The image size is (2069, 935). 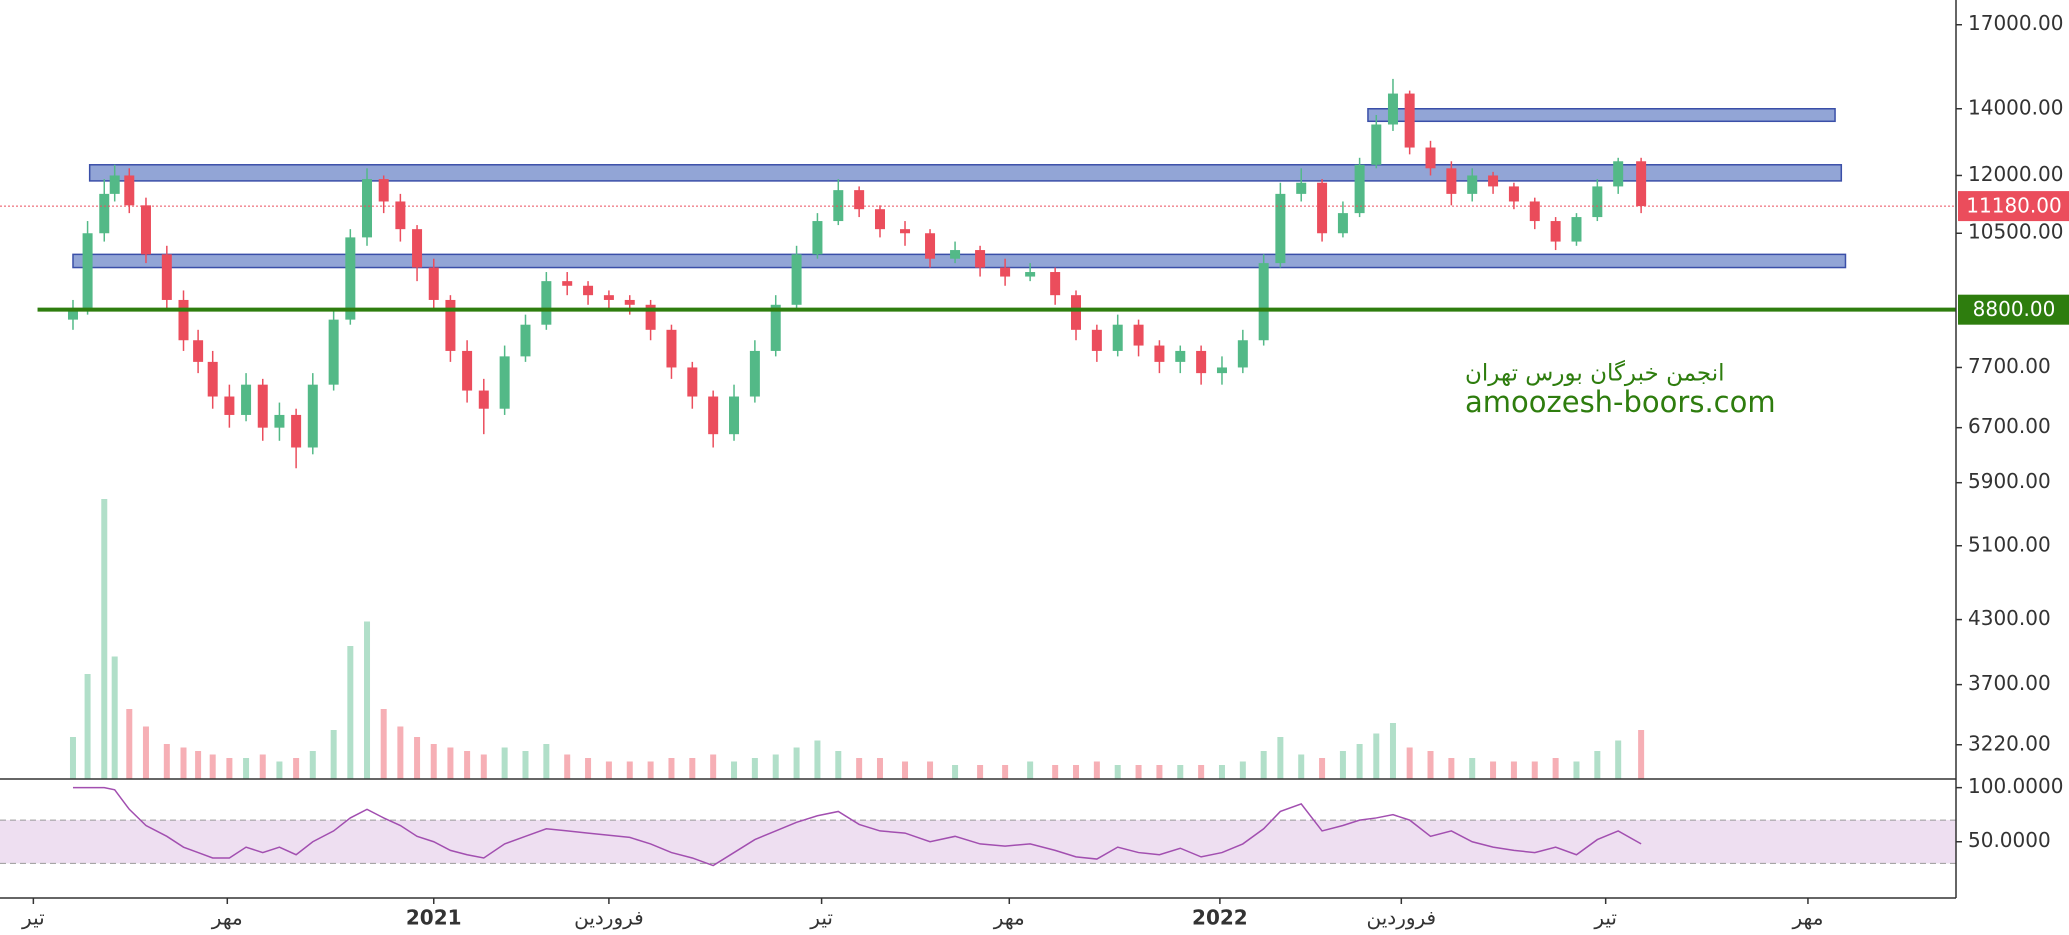 I want to click on y-tick-label: 100.0000, so click(x=2015, y=786).